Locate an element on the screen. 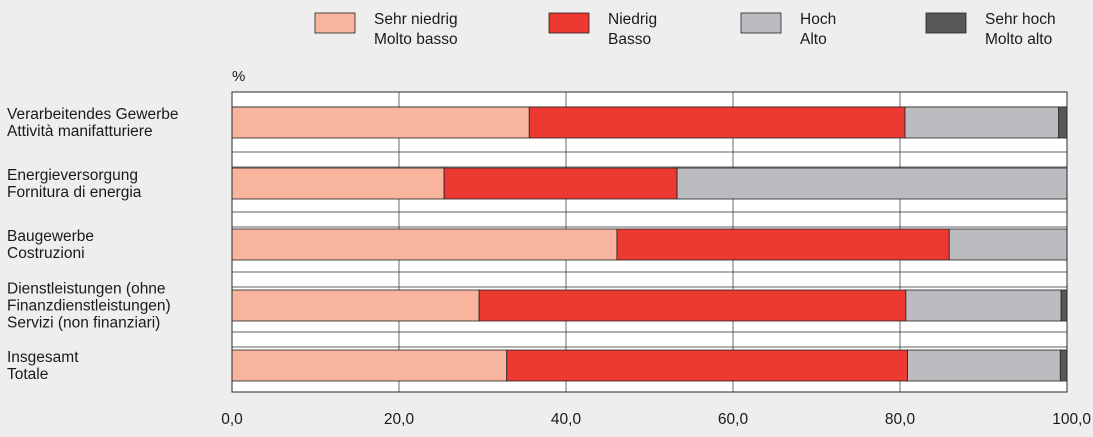 The image size is (1093, 437). category-label-line: Dienstleistungen (ohne is located at coordinates (86, 289).